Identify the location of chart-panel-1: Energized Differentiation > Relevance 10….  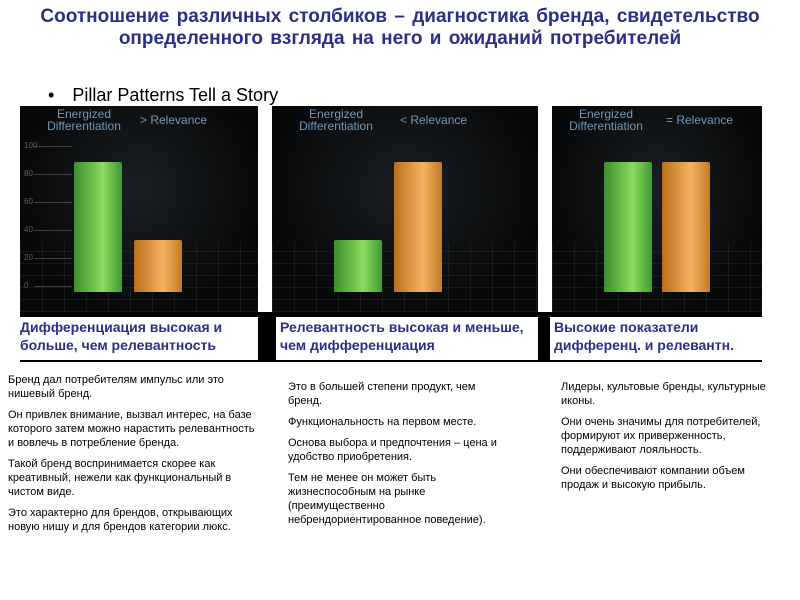
(139, 209).